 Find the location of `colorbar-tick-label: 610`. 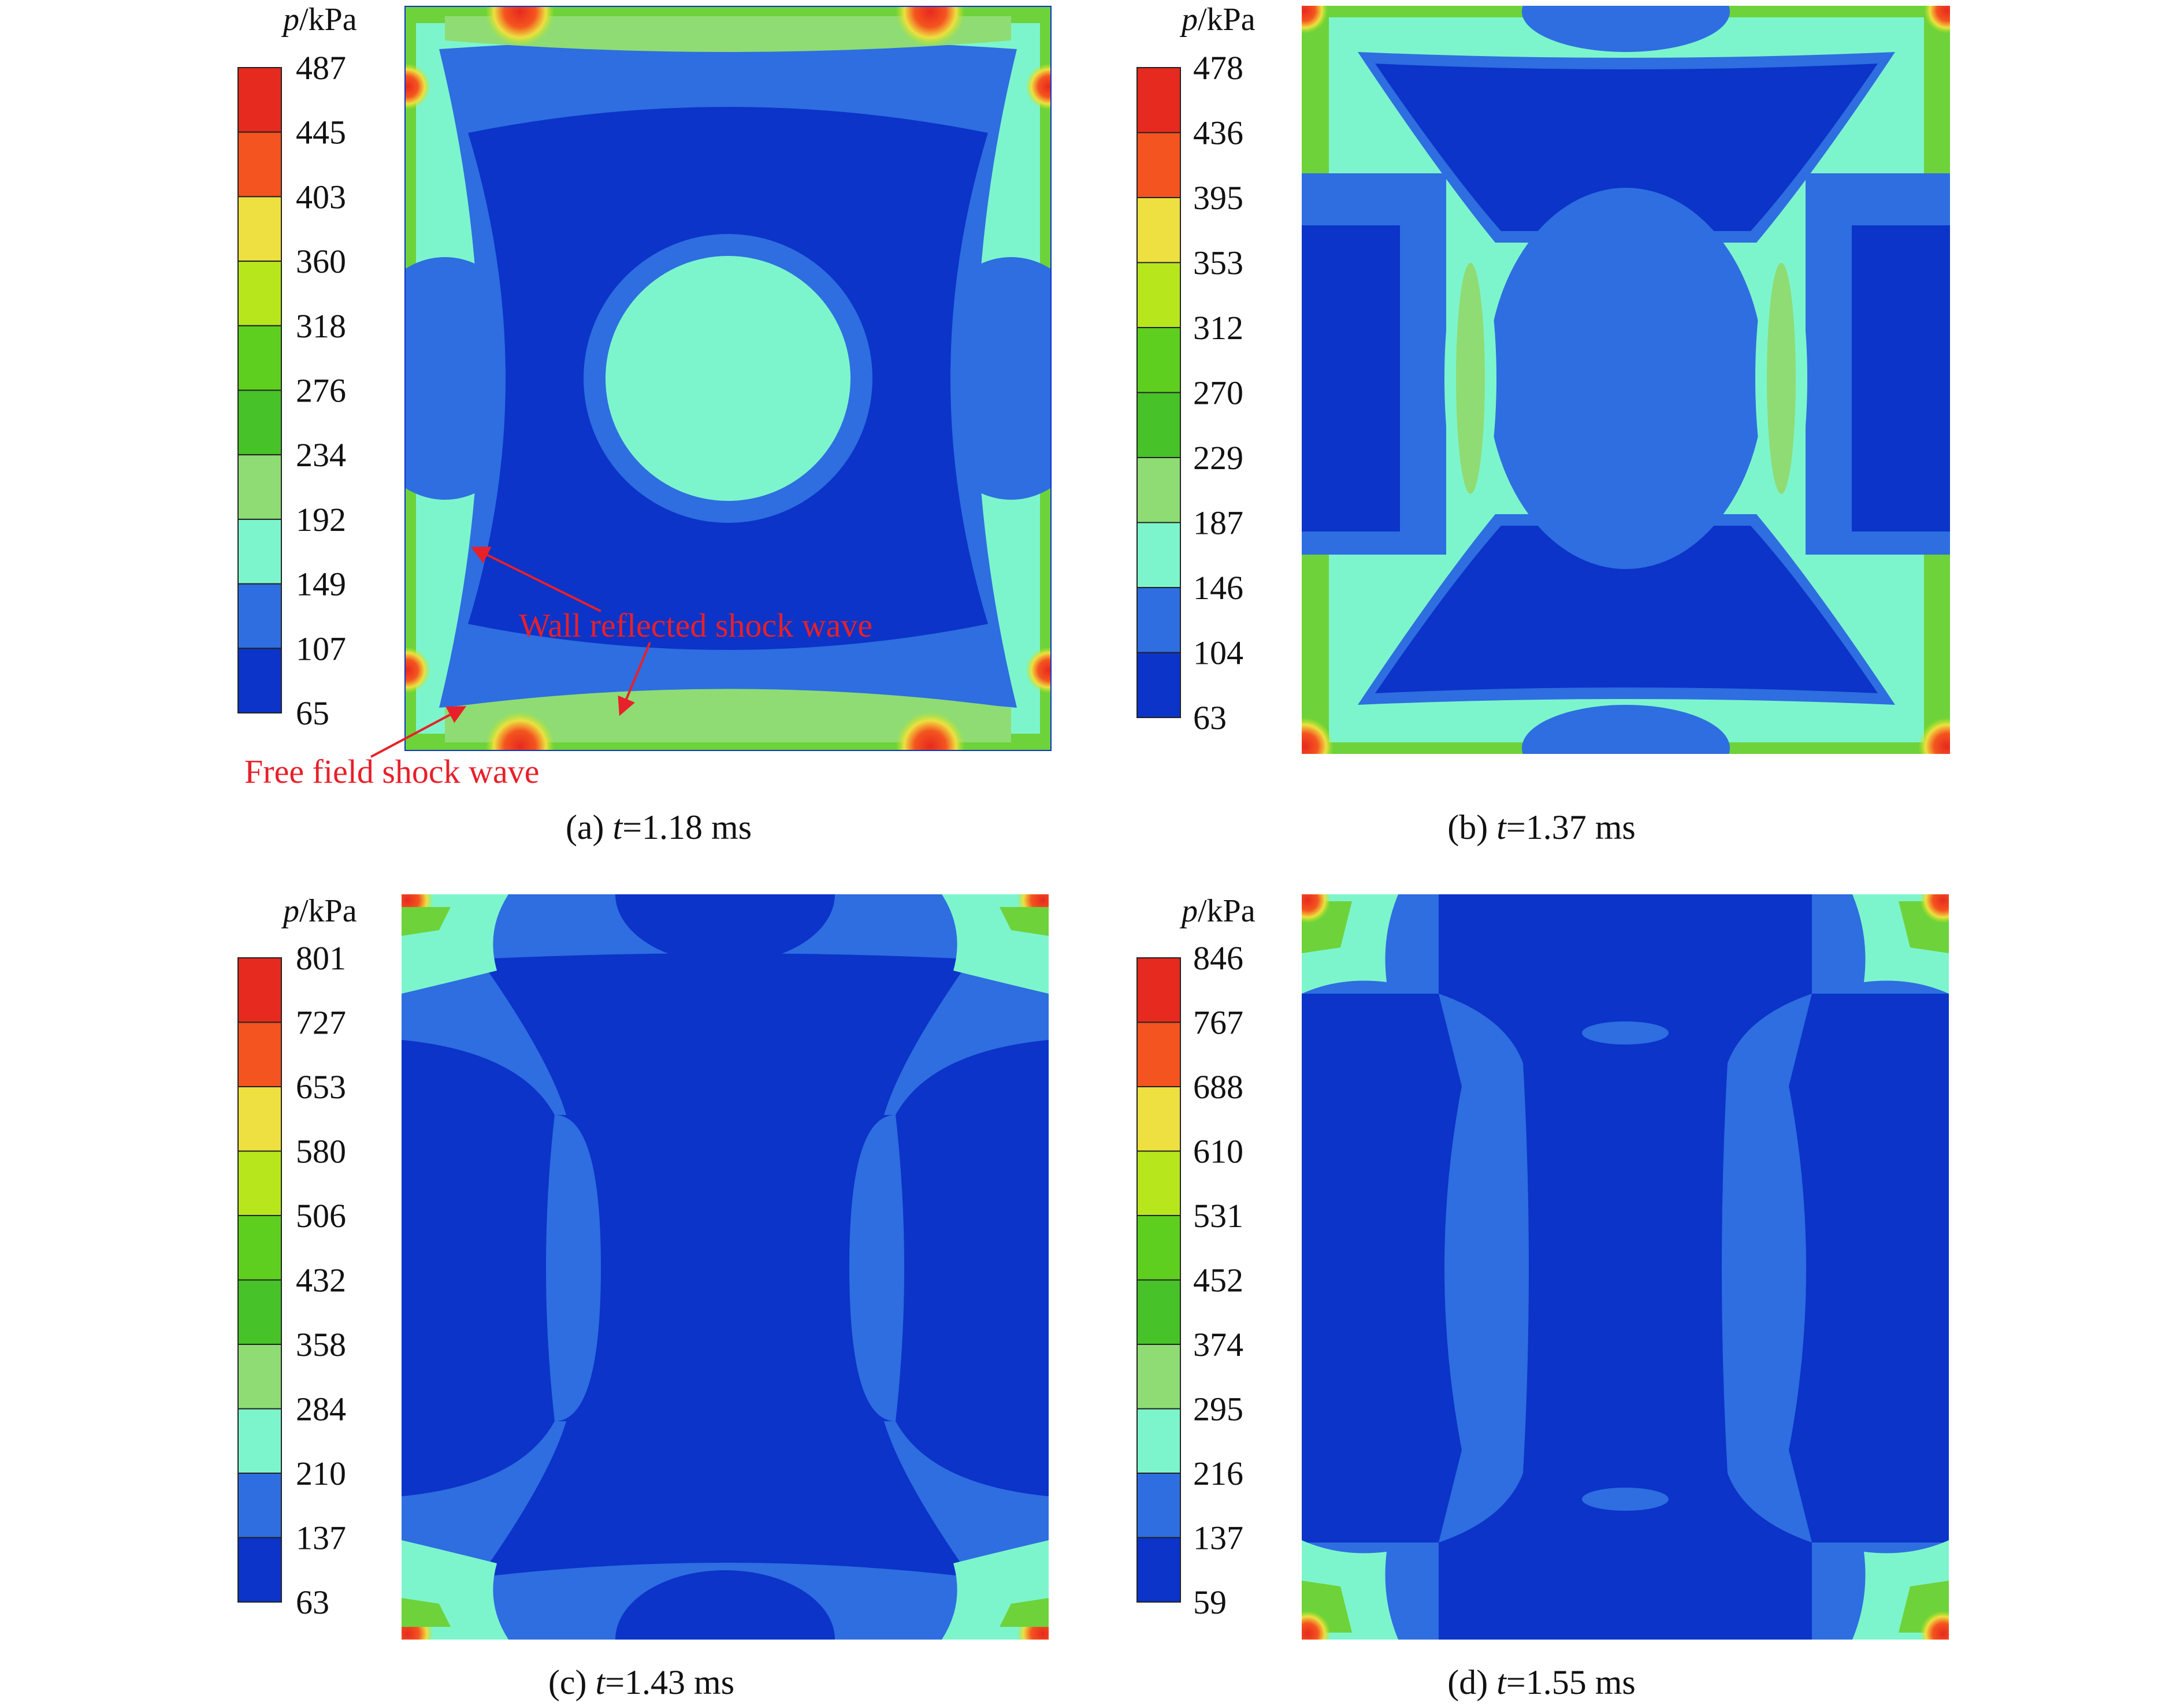

colorbar-tick-label: 610 is located at coordinates (1218, 1151).